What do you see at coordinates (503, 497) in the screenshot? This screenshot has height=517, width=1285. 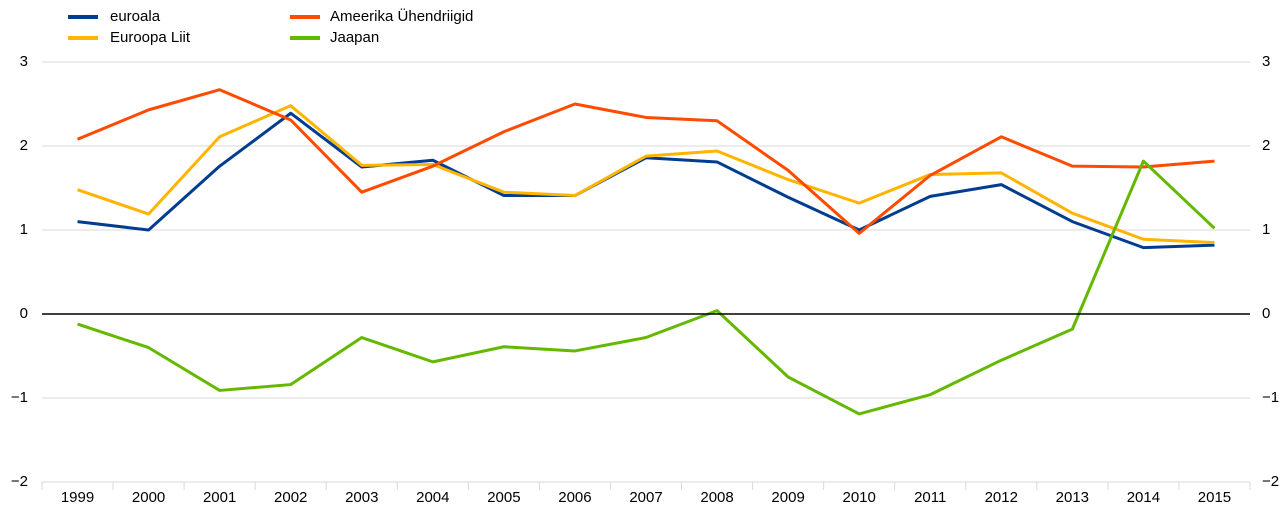 I see `x-tick-label: 2005` at bounding box center [503, 497].